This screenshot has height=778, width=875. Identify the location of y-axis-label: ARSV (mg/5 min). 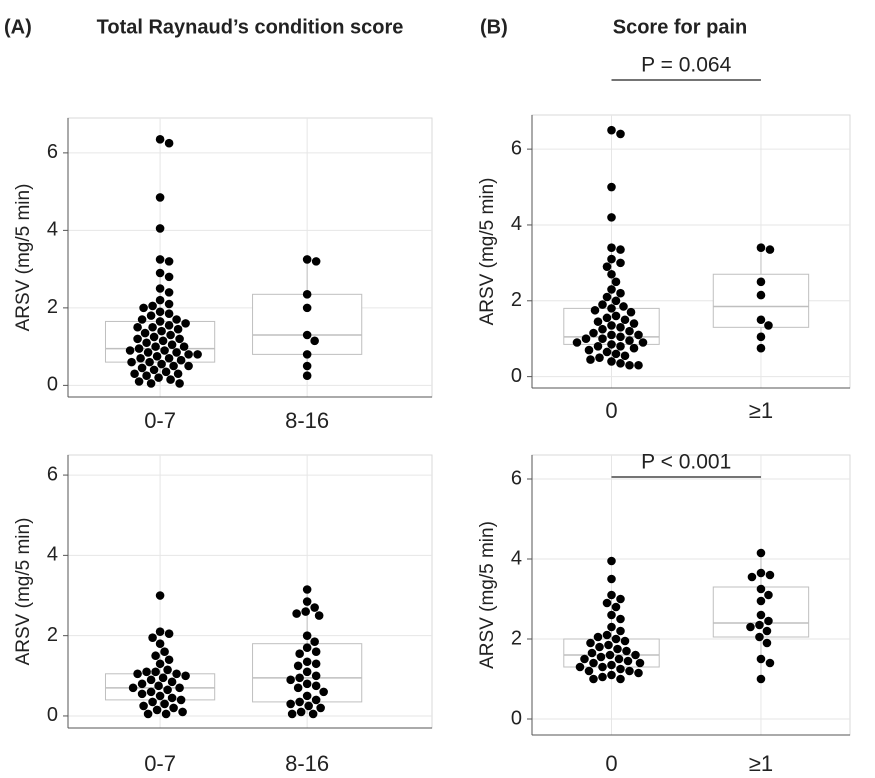
(23, 592).